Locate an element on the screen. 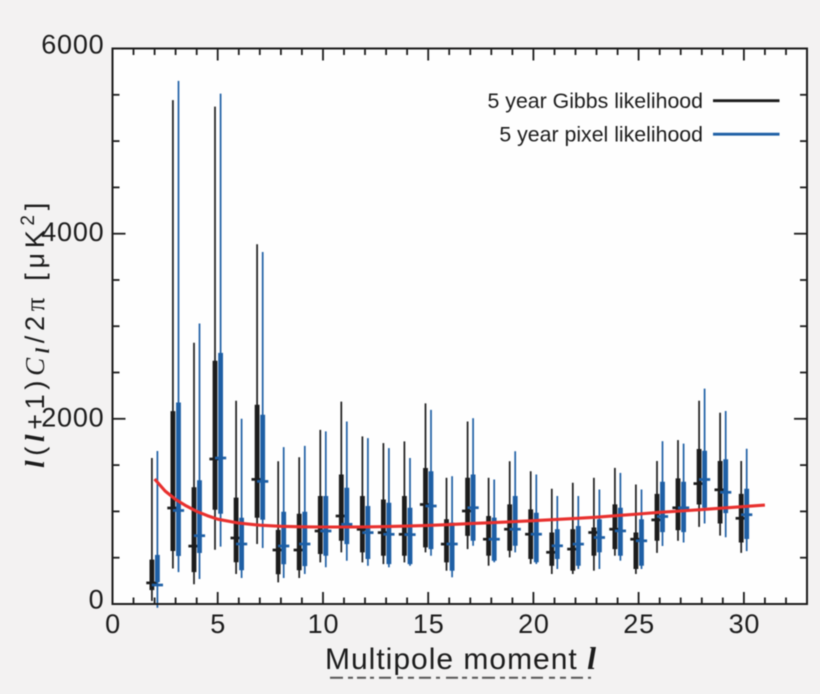  svg-text: 15 is located at coordinates (429, 624).